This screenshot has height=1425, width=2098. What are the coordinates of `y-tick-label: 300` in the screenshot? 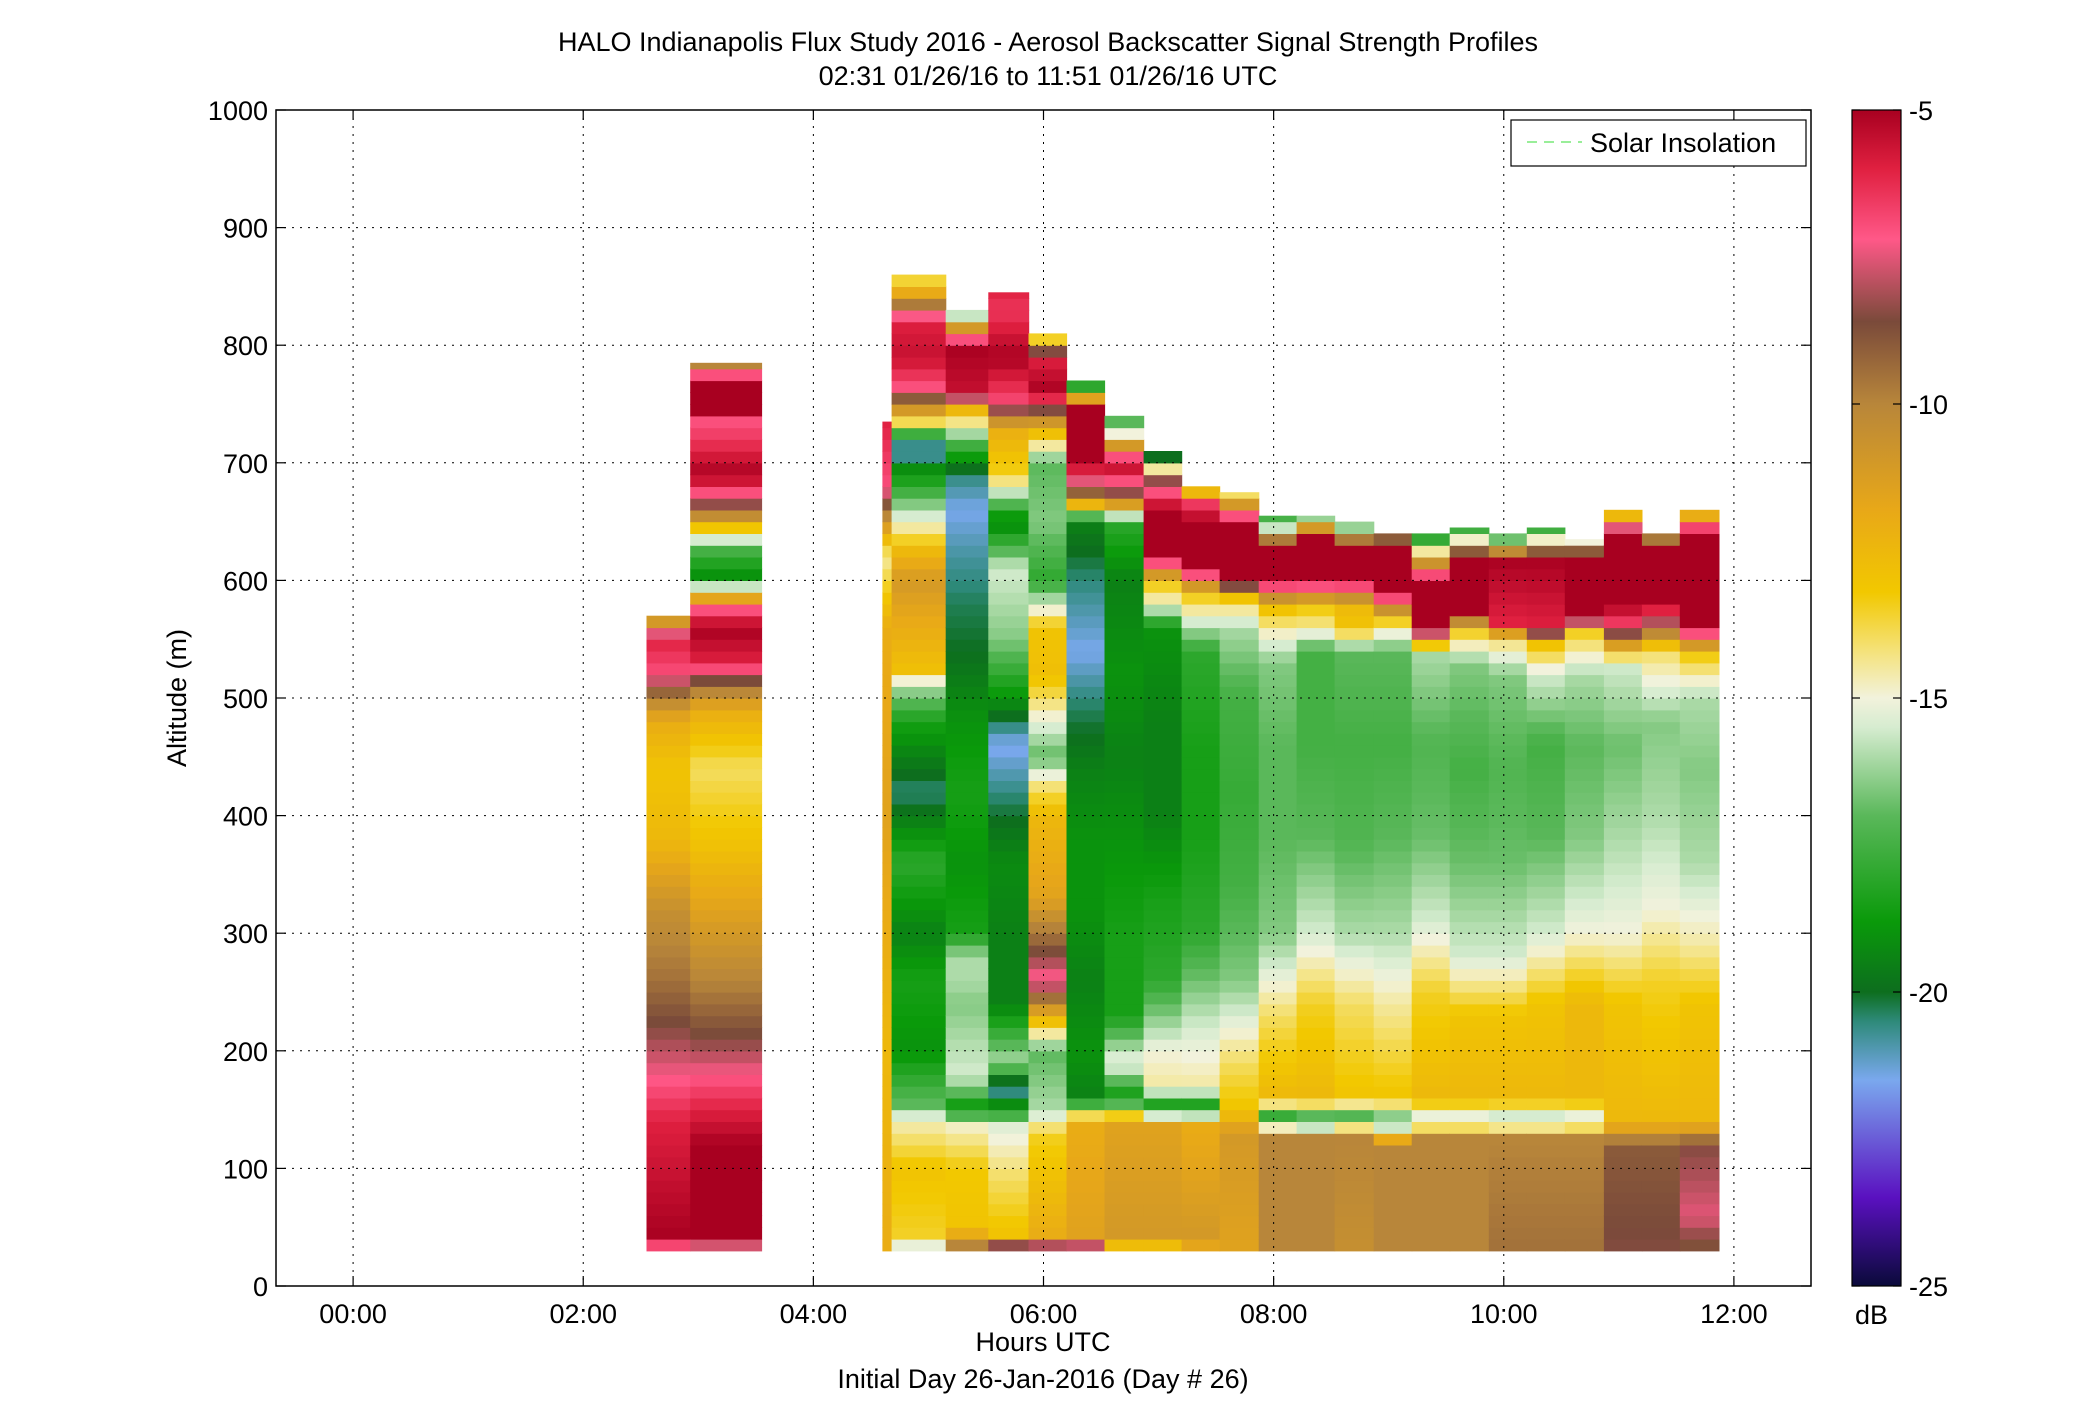 It's located at (245, 934).